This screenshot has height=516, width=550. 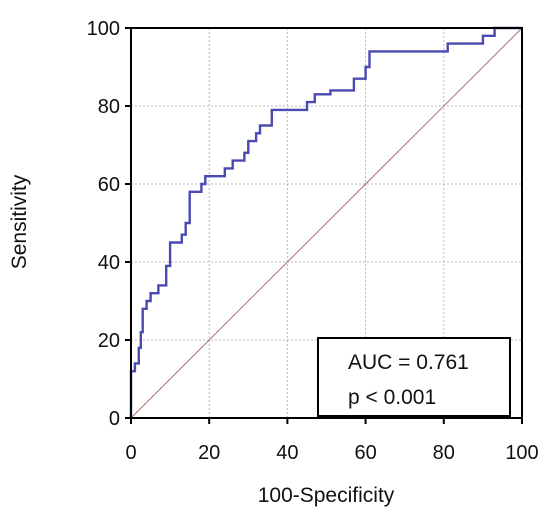 What do you see at coordinates (408, 362) in the screenshot?
I see `auc-annotation: AUC = 0.761` at bounding box center [408, 362].